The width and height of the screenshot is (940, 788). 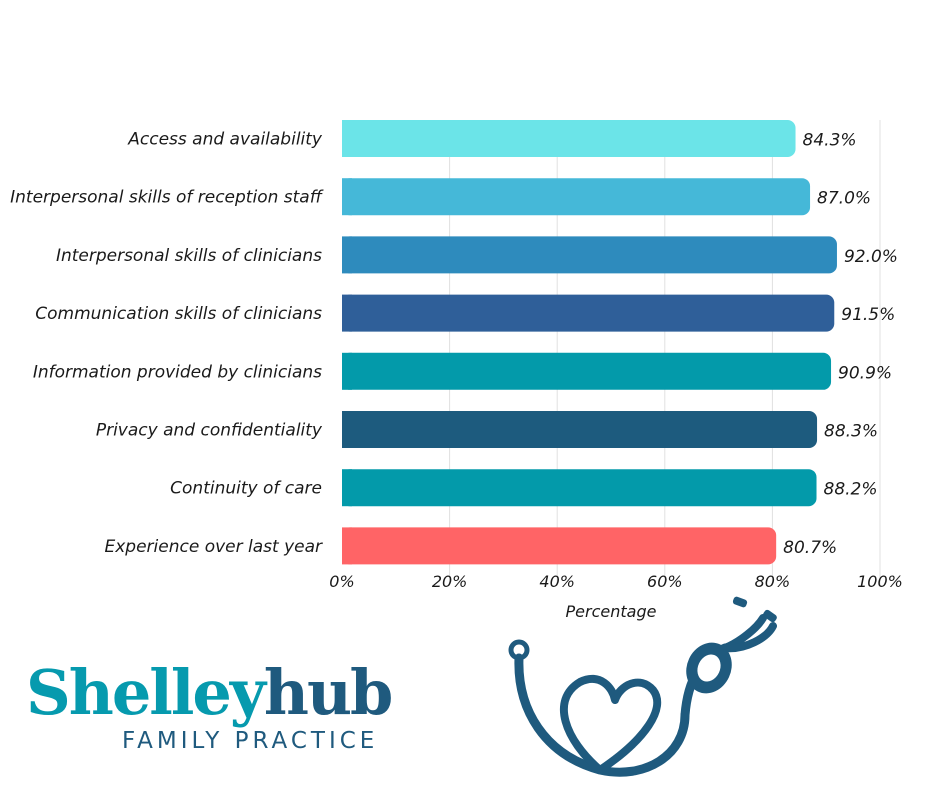 I want to click on x-tick-label: 80%, so click(x=773, y=581).